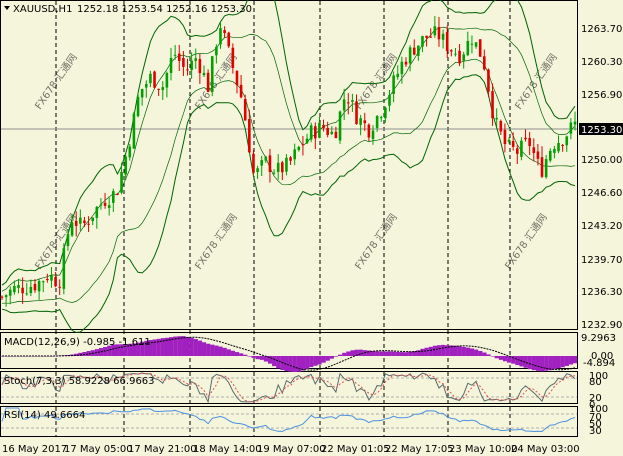 This screenshot has height=456, width=623. I want to click on time-tick: 22 May 17:05, so click(419, 449).